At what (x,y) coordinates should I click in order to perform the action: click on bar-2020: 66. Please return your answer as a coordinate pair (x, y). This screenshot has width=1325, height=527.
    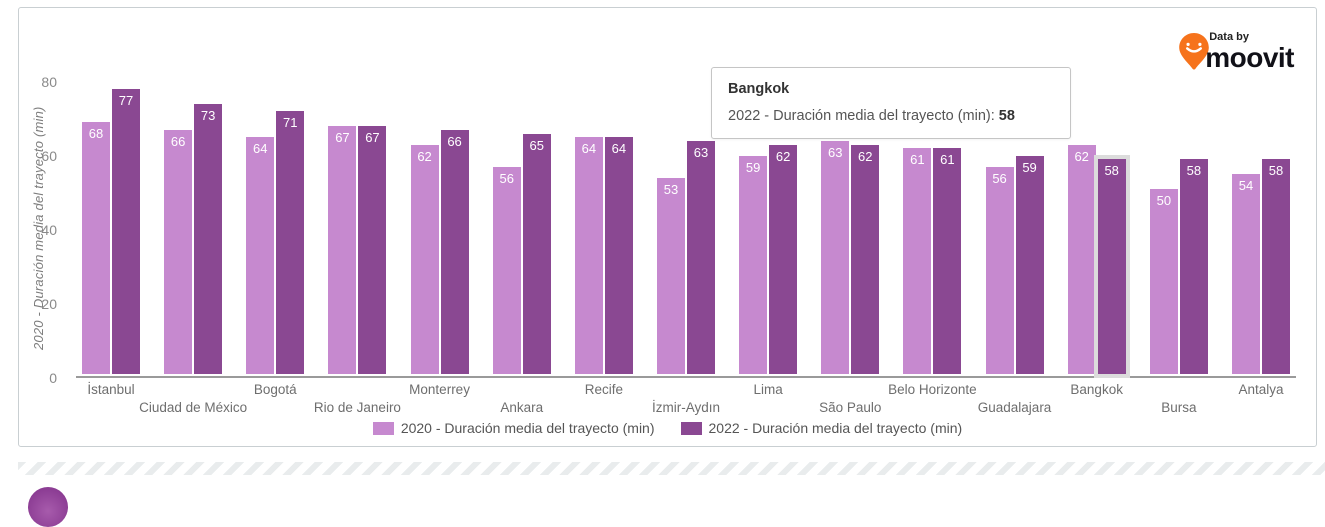
    Looking at the image, I should click on (178, 251).